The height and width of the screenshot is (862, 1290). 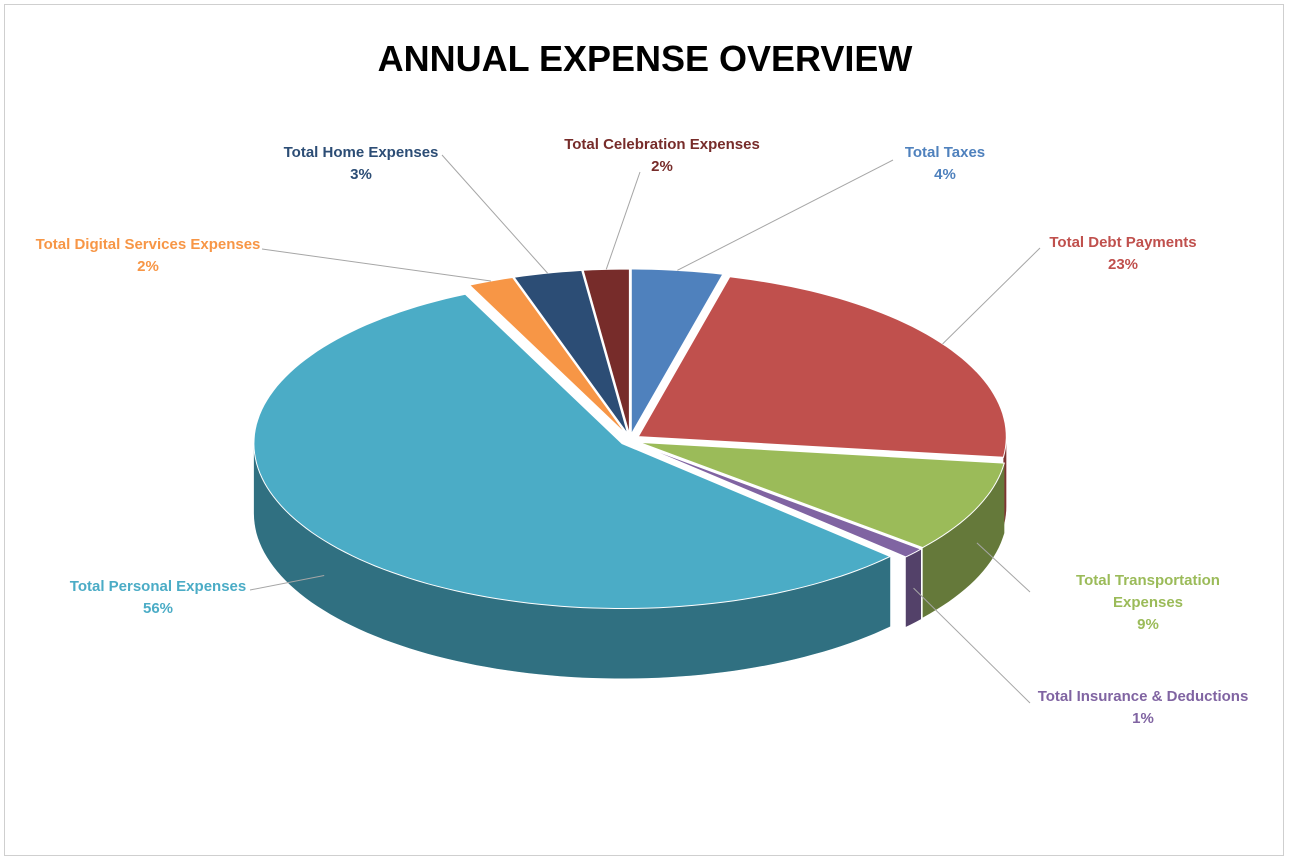 What do you see at coordinates (1148, 624) in the screenshot?
I see `percent-label: 9%` at bounding box center [1148, 624].